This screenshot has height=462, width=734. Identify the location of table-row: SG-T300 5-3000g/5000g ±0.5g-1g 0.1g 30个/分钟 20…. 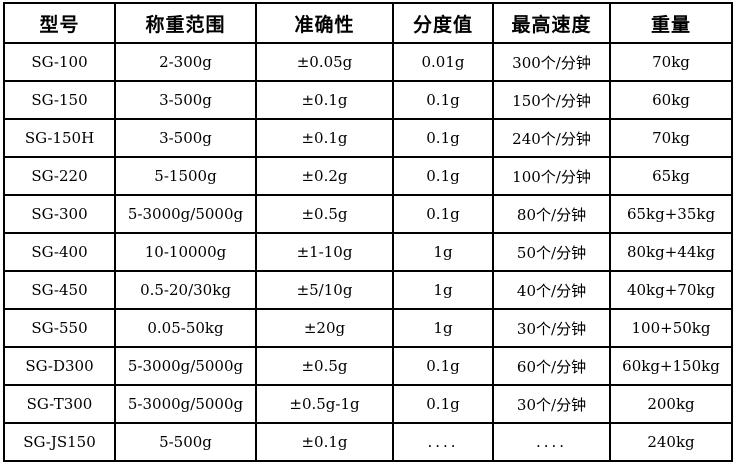
(368, 404).